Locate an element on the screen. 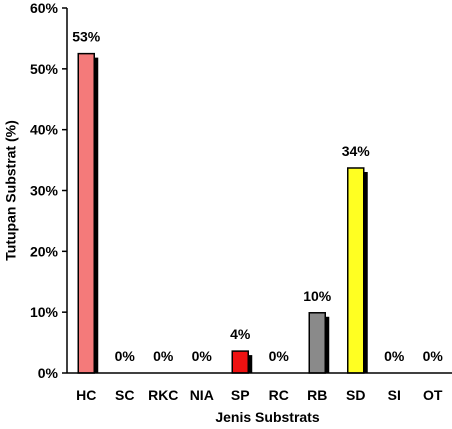  x-tick-label-nia: NIA is located at coordinates (202, 395).